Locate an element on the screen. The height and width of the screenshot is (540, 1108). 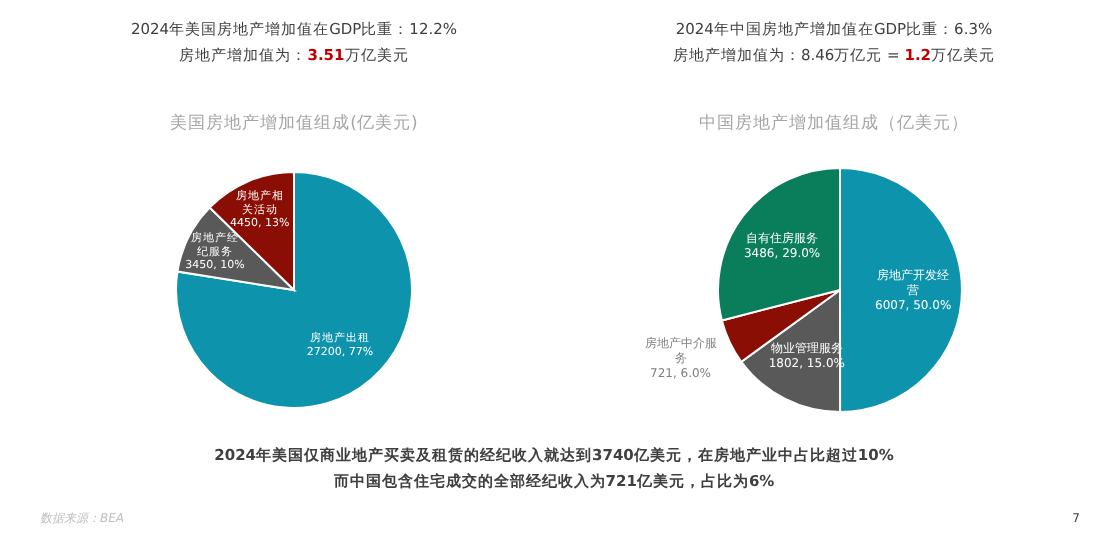
chart-title: 美国房地产增加值组成(亿美元) is located at coordinates (294, 123).